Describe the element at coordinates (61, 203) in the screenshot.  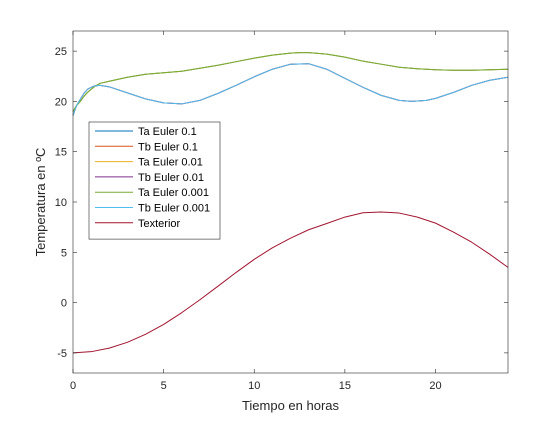
I see `y-tick-label: 10` at that location.